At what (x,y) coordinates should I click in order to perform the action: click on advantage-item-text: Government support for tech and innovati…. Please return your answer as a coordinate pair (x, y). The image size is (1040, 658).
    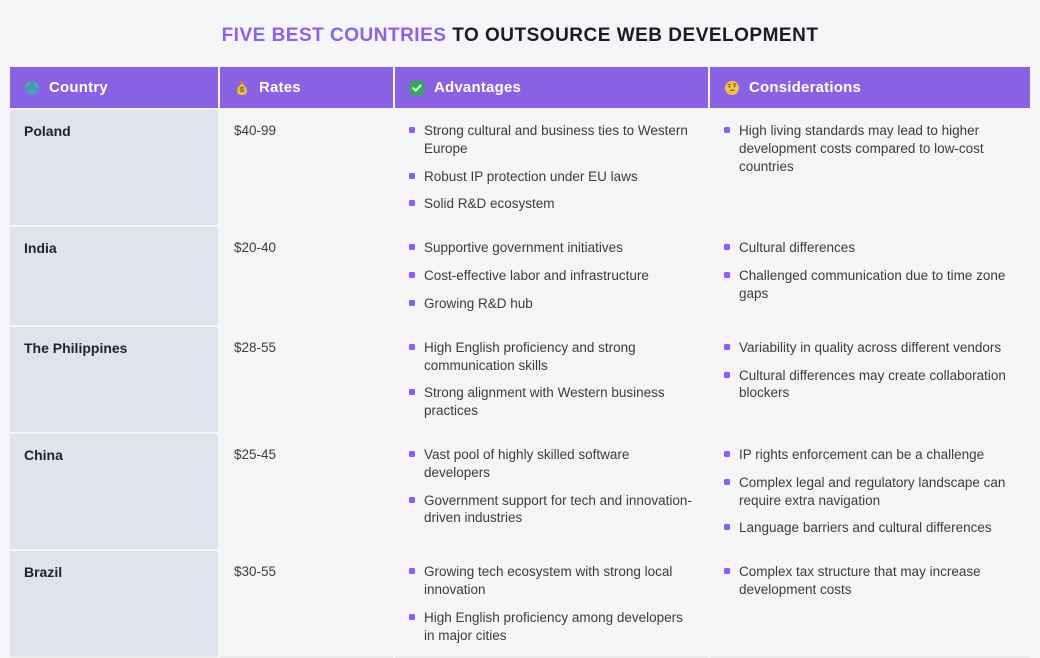
    Looking at the image, I should click on (558, 509).